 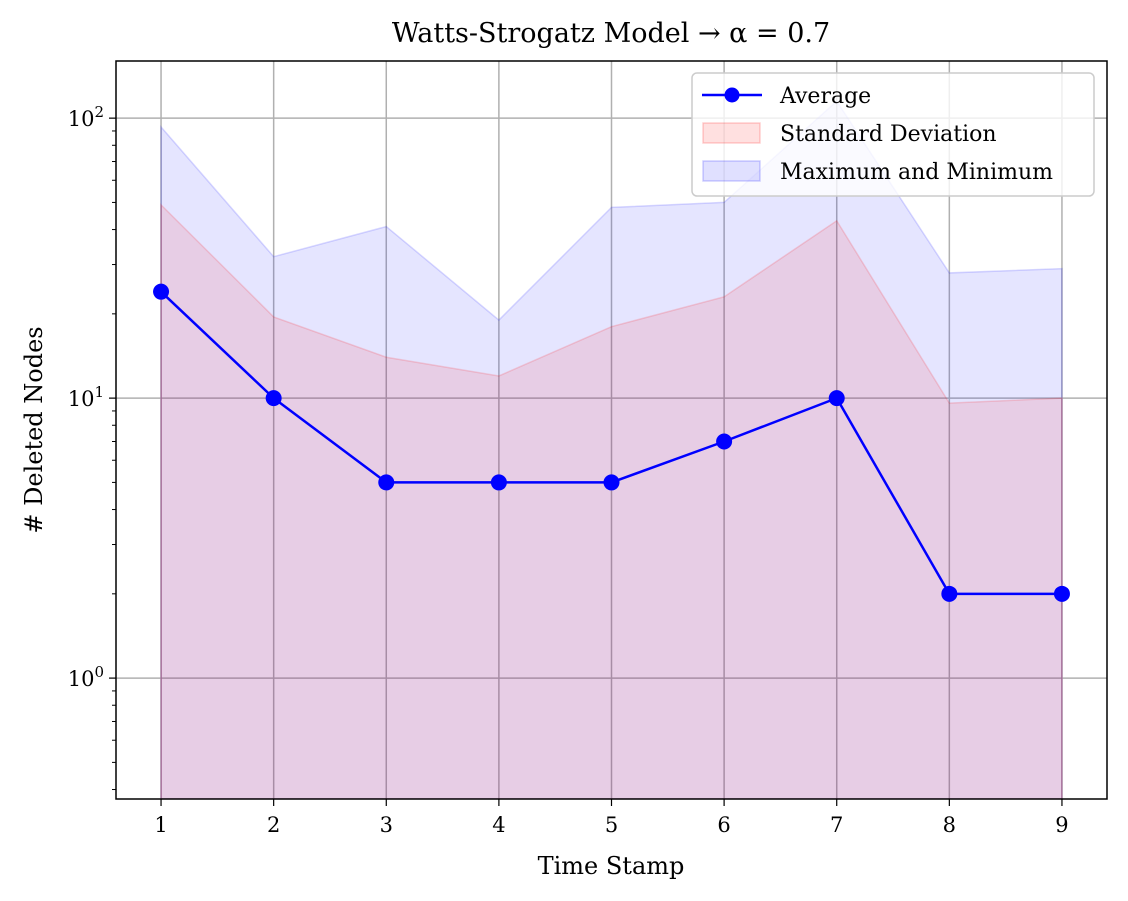 I want to click on legend-minmax-swatch, so click(x=731, y=171).